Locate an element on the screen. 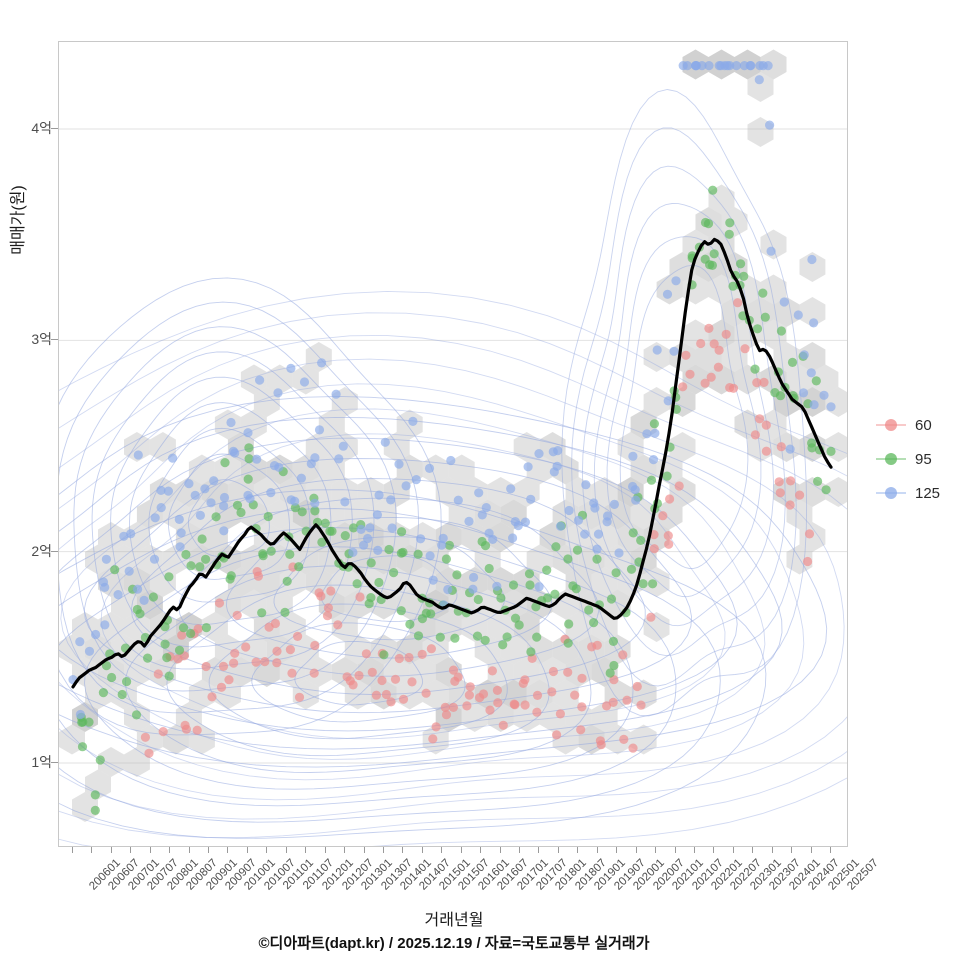 The height and width of the screenshot is (960, 960). x-axis-tick-marks is located at coordinates (453, 852).